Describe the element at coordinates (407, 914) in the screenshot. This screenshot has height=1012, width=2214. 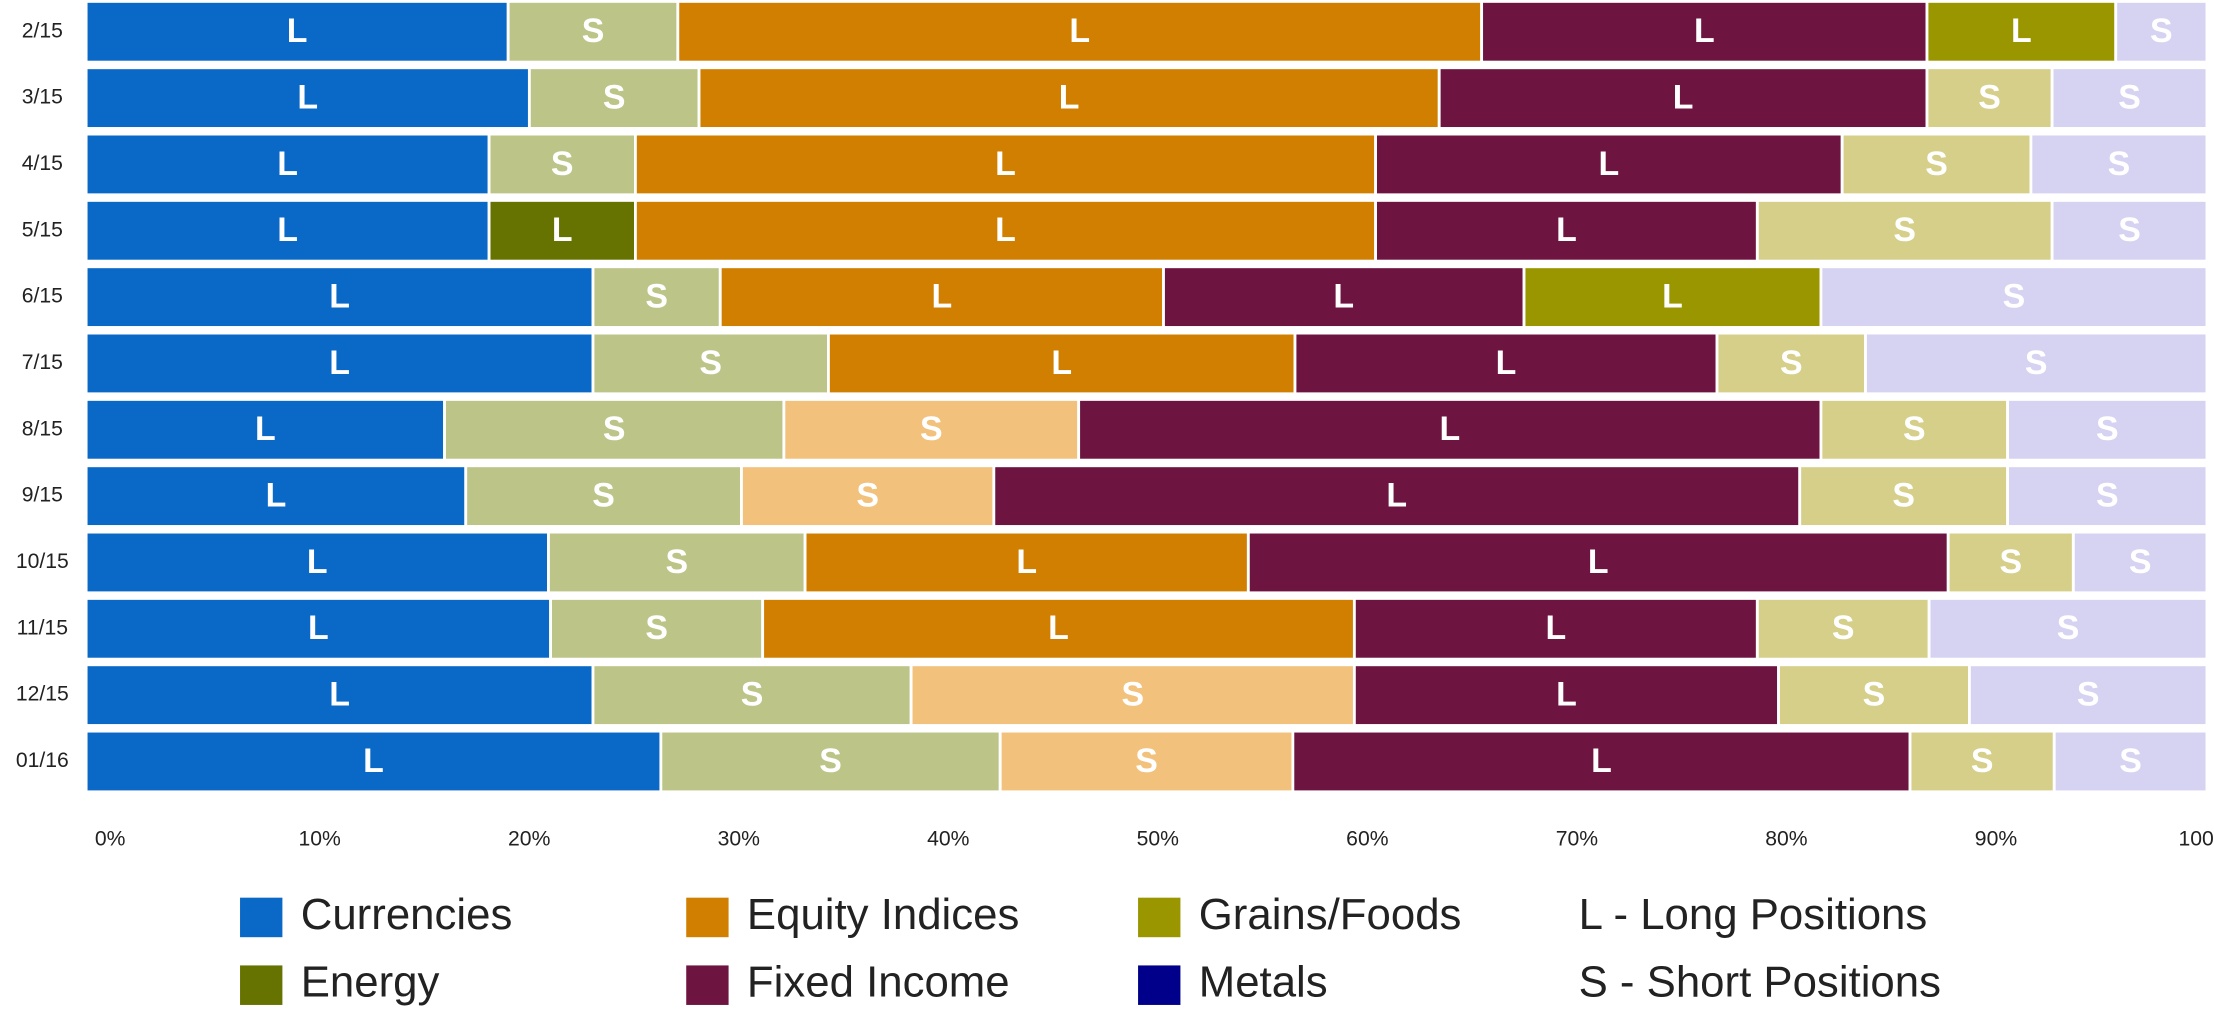
I see `legend-label: Currencies` at that location.